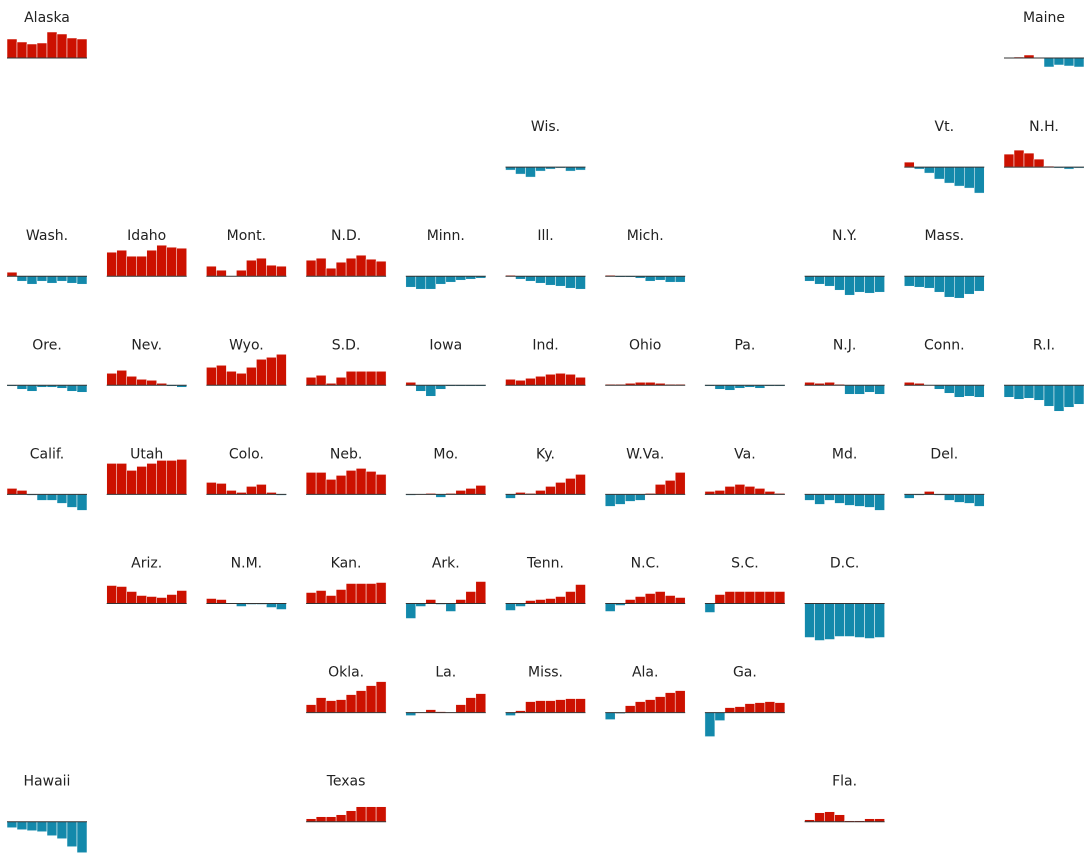  Describe the element at coordinates (645, 361) in the screenshot. I see `state-chart-ohio: Ohio` at that location.